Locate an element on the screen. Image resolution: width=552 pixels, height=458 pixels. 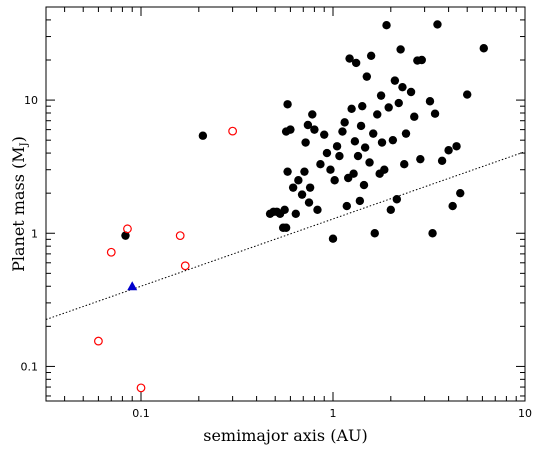
x-tick-label: 0.1 is located at coordinates (141, 413).